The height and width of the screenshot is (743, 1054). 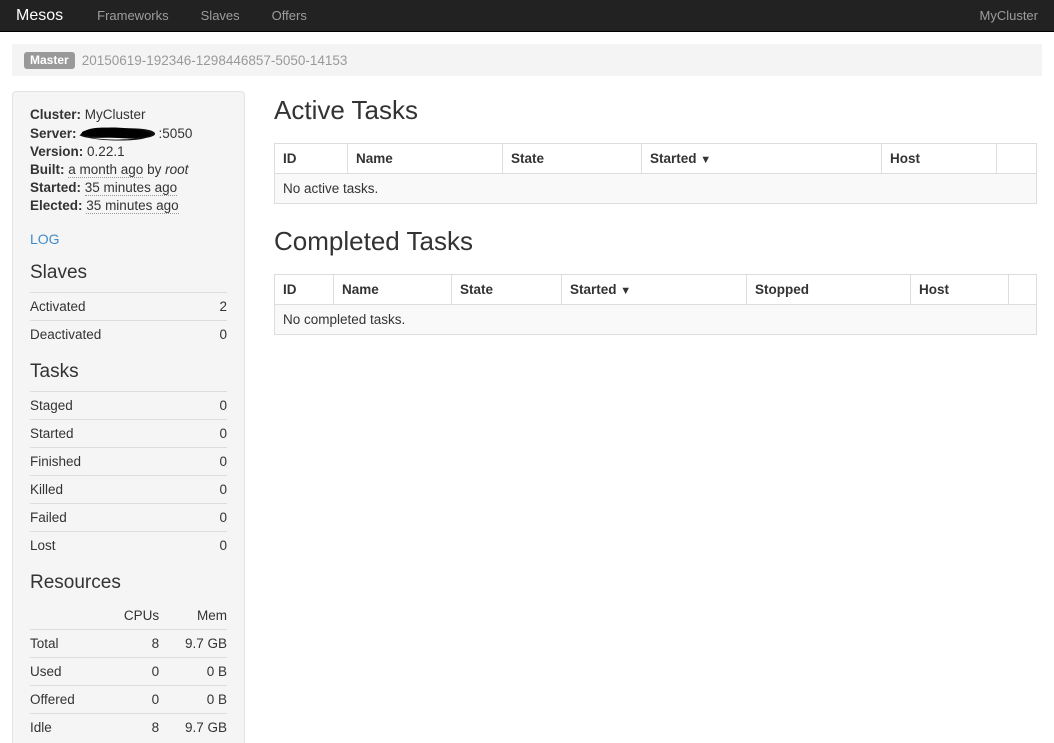 I want to click on meta-row-server: Server: :5050, so click(x=128, y=133).